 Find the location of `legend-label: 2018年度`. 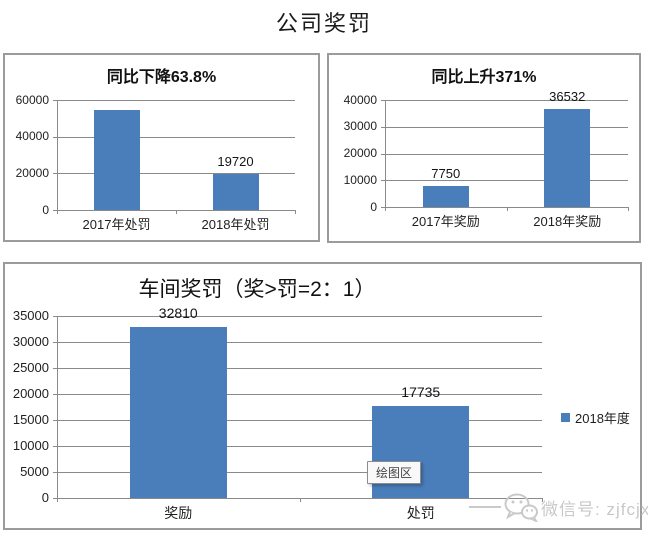

legend-label: 2018年度 is located at coordinates (602, 418).